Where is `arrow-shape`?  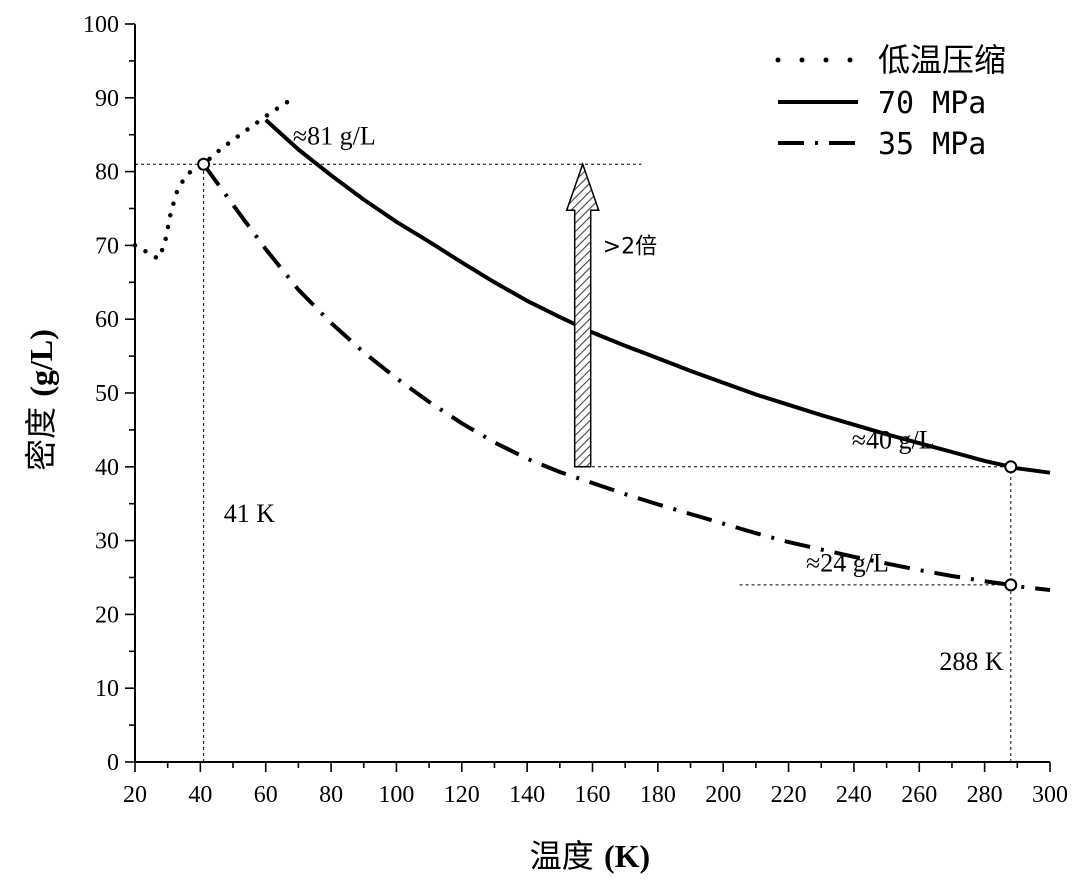 arrow-shape is located at coordinates (582, 314).